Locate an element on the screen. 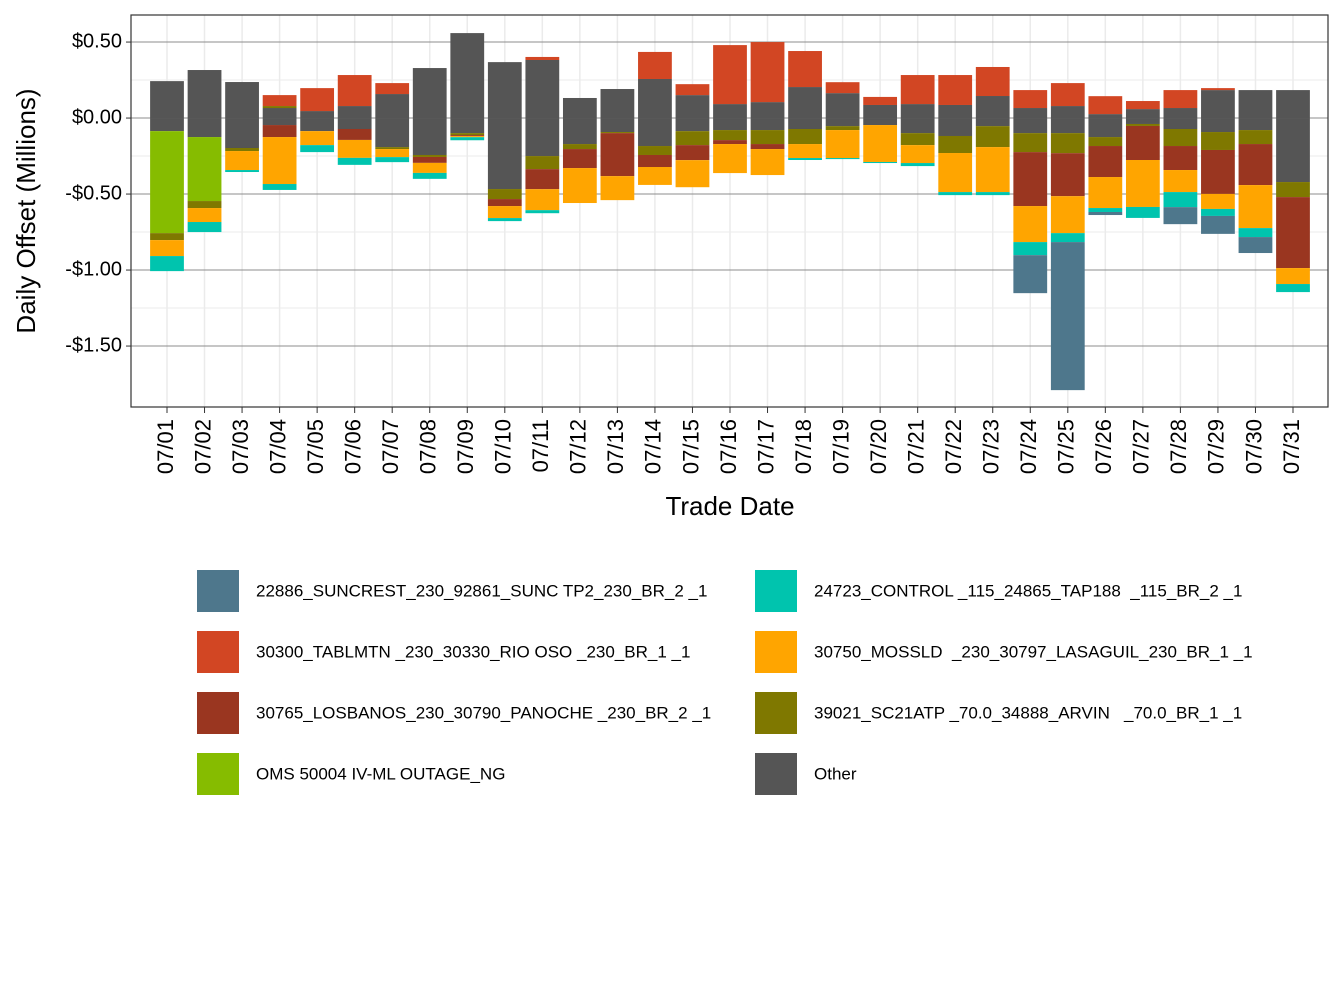 The width and height of the screenshot is (1344, 1008). x-tick-label: 07/21 is located at coordinates (915, 446).